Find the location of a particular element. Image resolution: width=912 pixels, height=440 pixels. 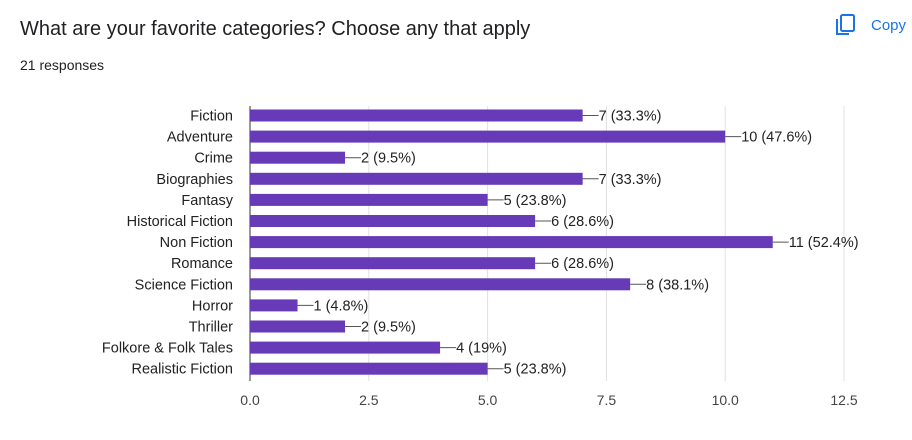

category-label: Adventure is located at coordinates (200, 138).